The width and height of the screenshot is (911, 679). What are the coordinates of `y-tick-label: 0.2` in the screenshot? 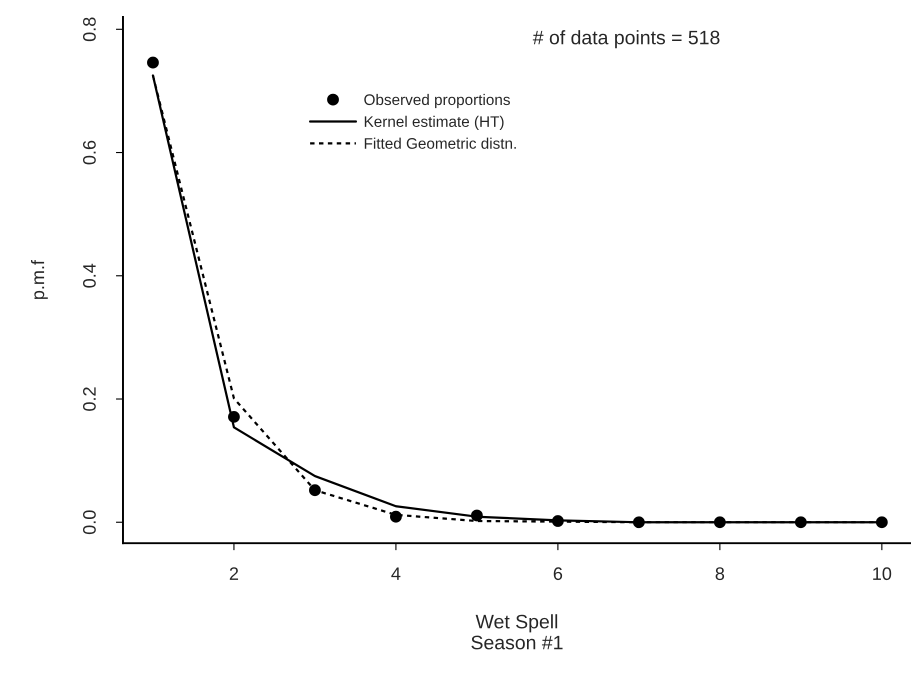 It's located at (89, 399).